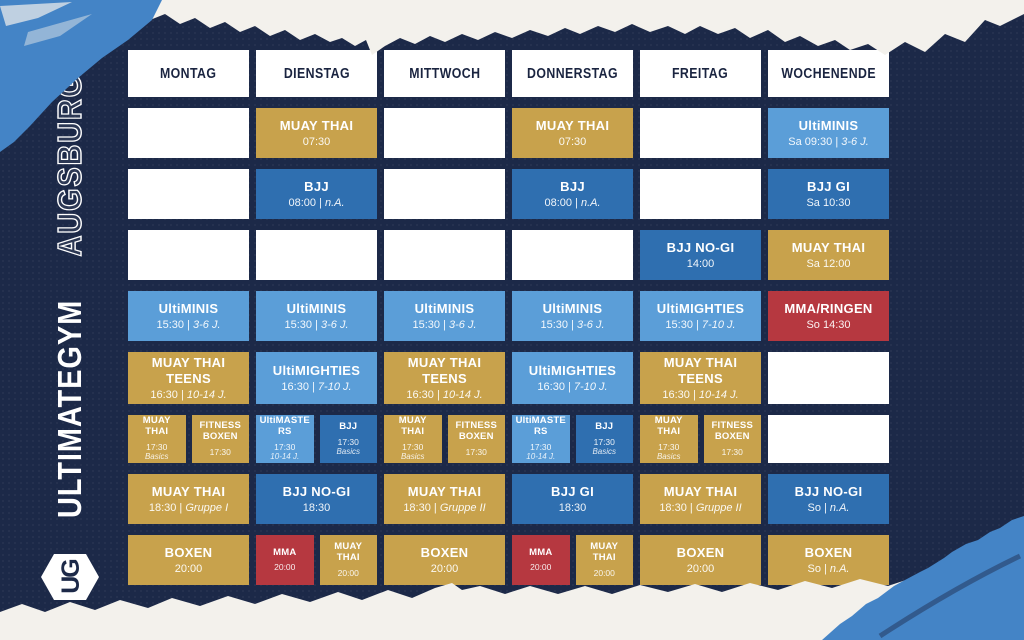 The width and height of the screenshot is (1024, 640). Describe the element at coordinates (700, 316) in the screenshot. I see `class-cell: UltiMIGHTIES 15:30 | 7-10 J.` at that location.